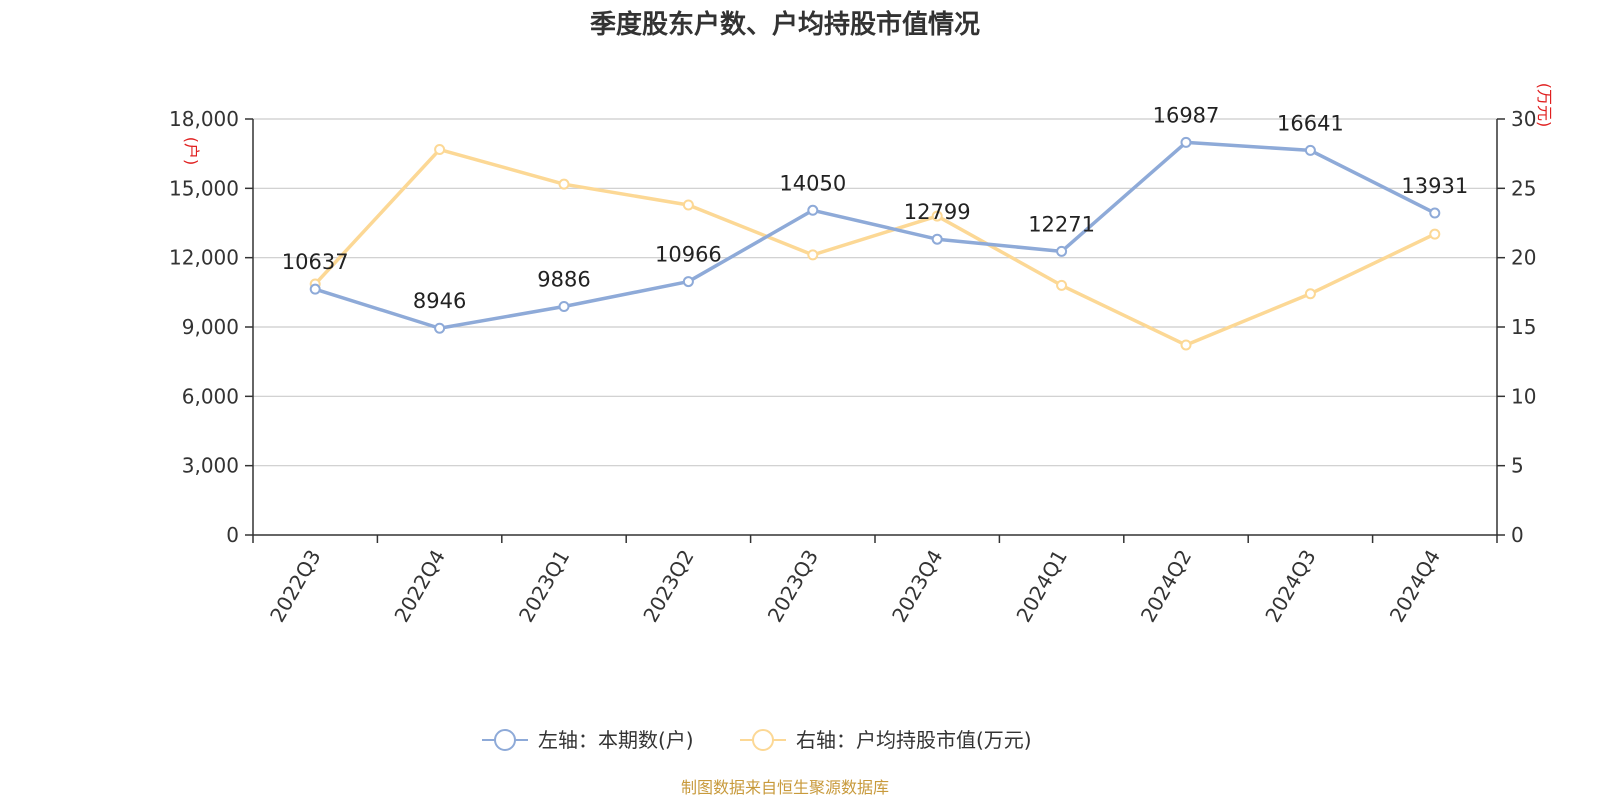 This screenshot has width=1600, height=800. What do you see at coordinates (616, 740) in the screenshot?
I see `legend-label-left: 左轴：本期数(户)` at bounding box center [616, 740].